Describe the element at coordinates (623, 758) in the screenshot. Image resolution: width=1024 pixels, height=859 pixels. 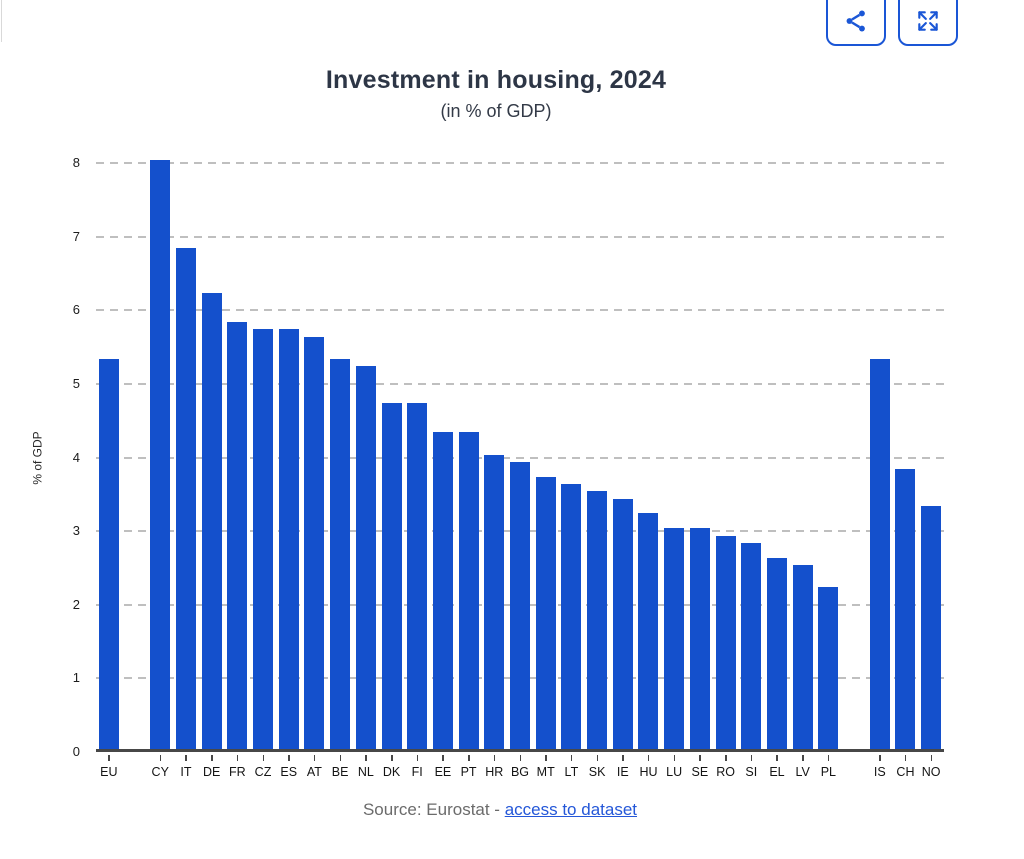
I see `x-tick-IE` at that location.